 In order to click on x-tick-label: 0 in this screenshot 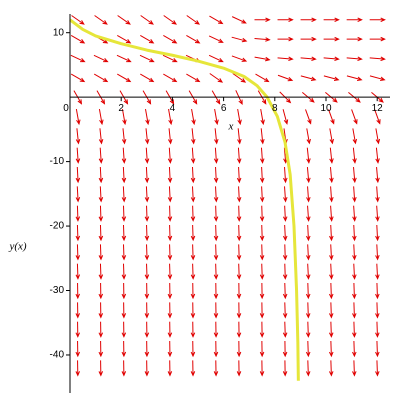, I will do `click(66, 108)`.